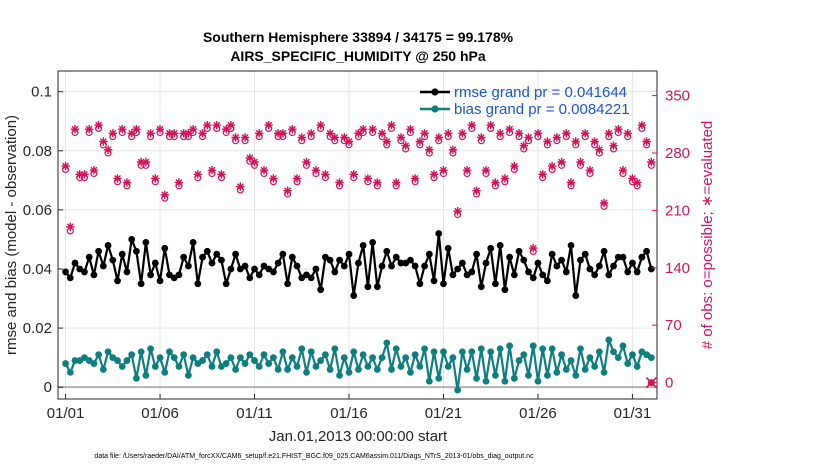  What do you see at coordinates (538, 413) in the screenshot?
I see `x-tick-label-5: 01/26` at bounding box center [538, 413].